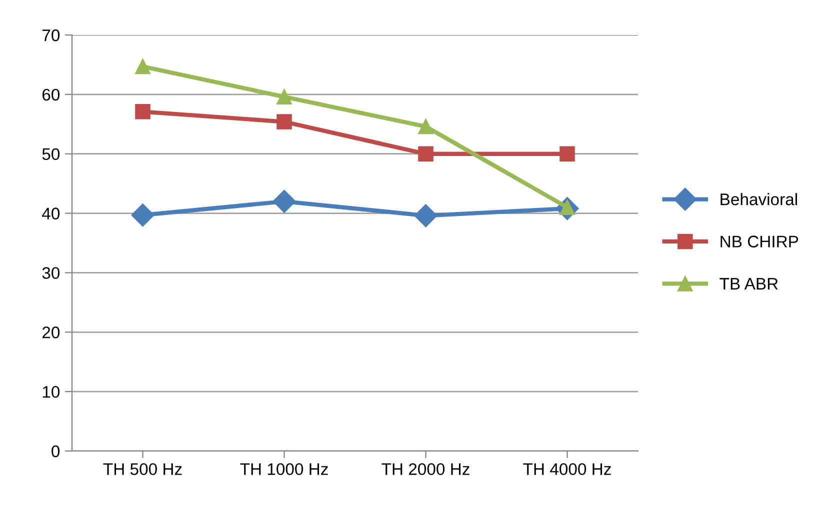  I want to click on y-tick-label: 50, so click(51, 154).